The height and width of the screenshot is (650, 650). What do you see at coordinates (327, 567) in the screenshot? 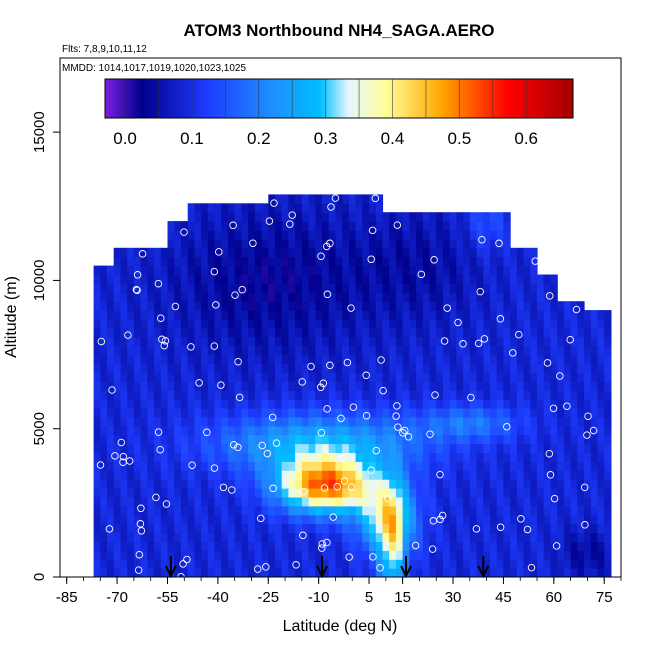
I see `profile-markers` at bounding box center [327, 567].